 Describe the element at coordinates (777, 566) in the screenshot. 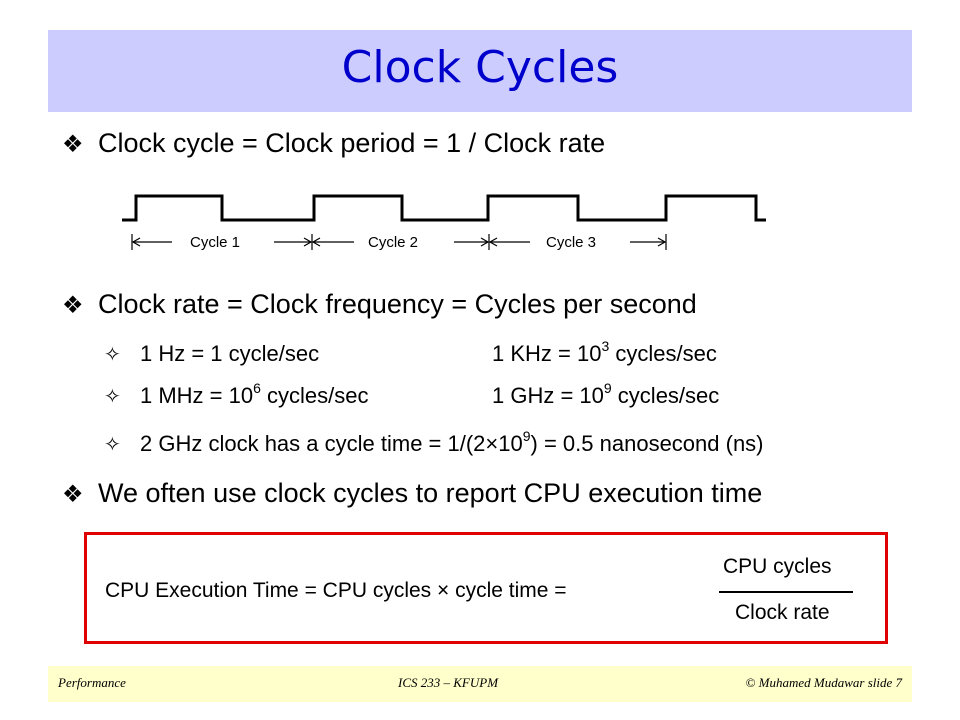

I see `fraction-numerator: CPU cycles` at that location.